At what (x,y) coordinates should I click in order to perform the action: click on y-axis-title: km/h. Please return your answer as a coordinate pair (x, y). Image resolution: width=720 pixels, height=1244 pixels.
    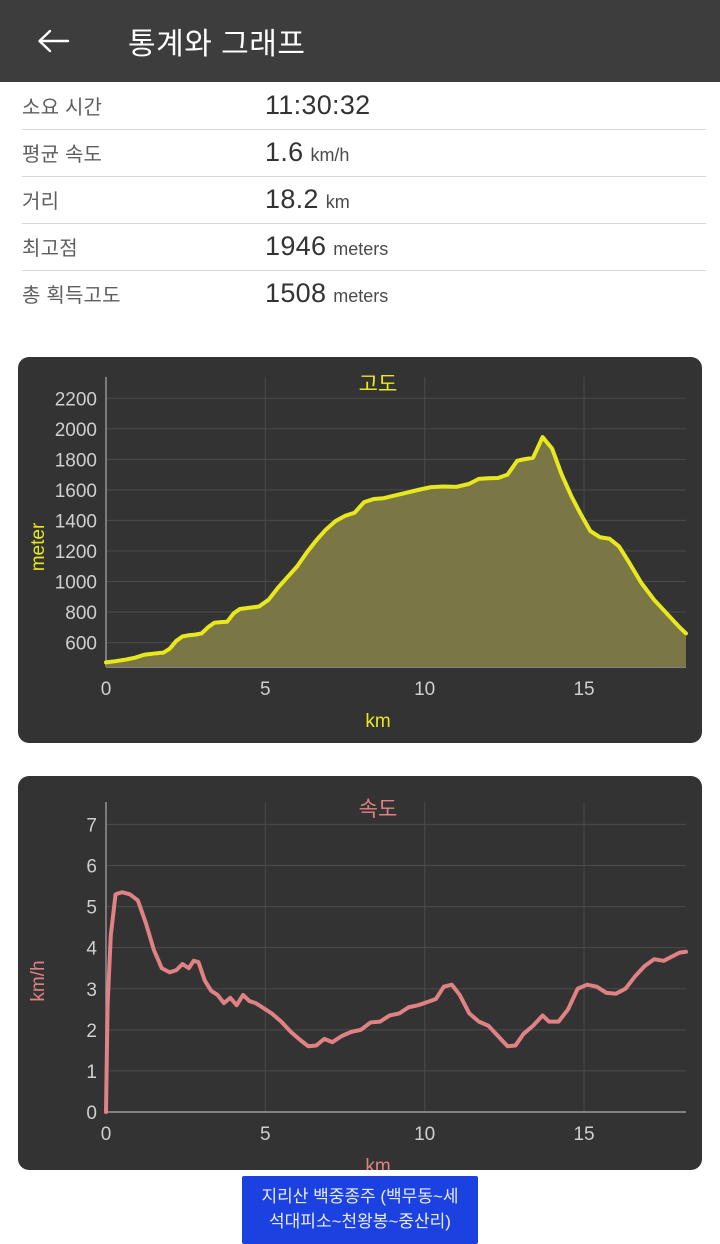
    Looking at the image, I should click on (38, 980).